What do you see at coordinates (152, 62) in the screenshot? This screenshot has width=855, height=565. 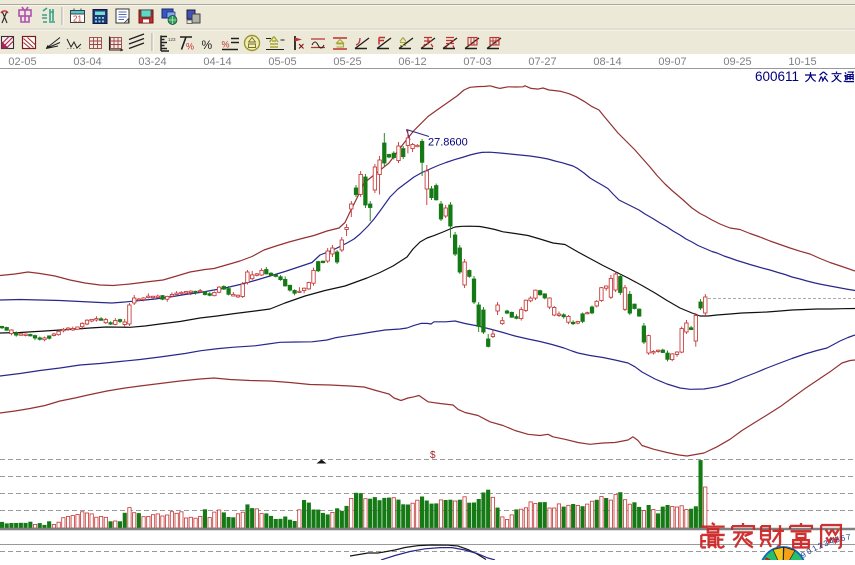 I see `svg-text: 03-24` at bounding box center [152, 62].